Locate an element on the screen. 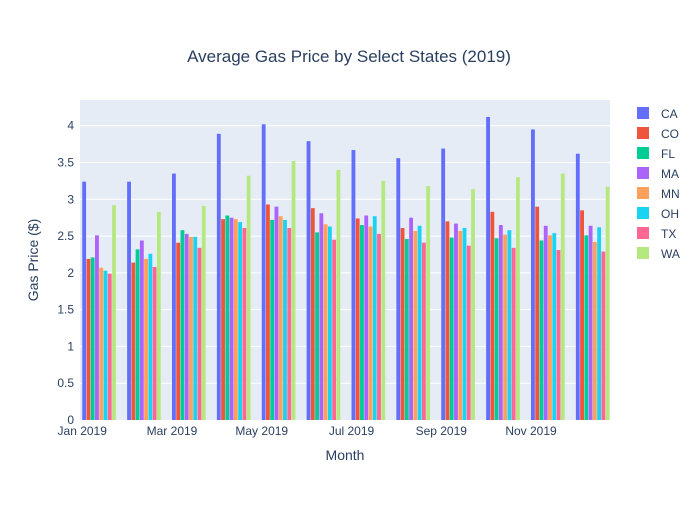  legend-item-tx: TX is located at coordinates (656, 234).